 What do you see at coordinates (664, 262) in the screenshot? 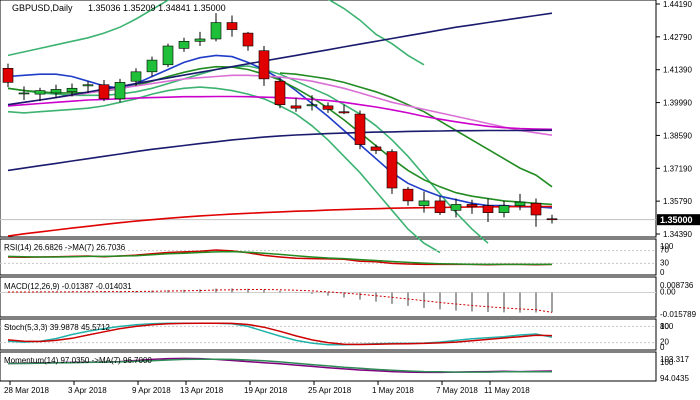
I see `rsi-tick-label-2: 30` at bounding box center [664, 262].